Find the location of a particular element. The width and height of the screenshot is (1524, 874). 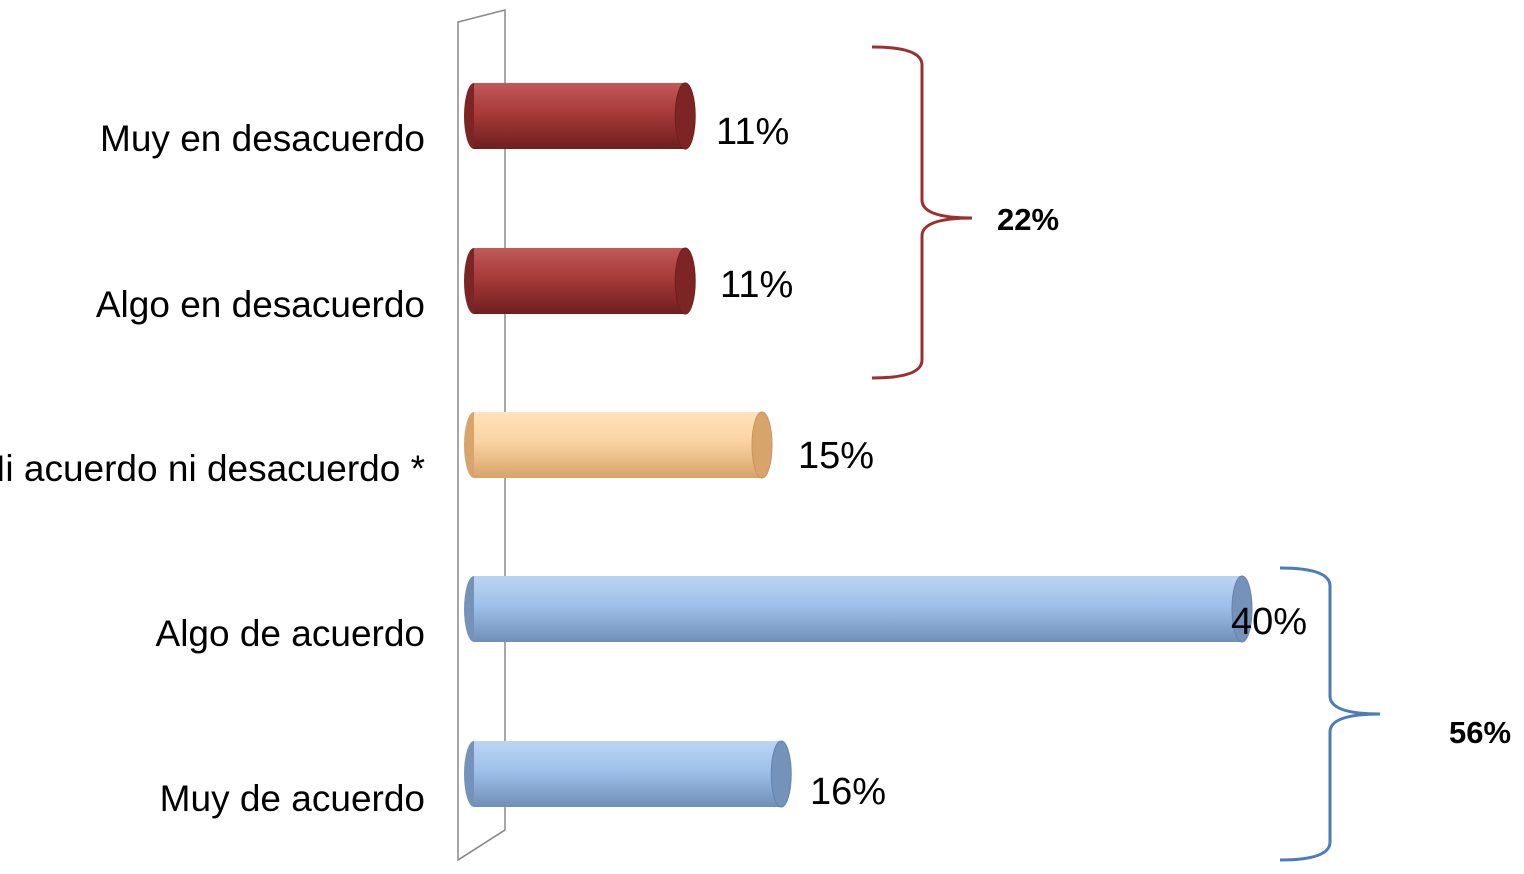

category-label: Ni acuerdo ni desacuerdo * is located at coordinates (212, 468).